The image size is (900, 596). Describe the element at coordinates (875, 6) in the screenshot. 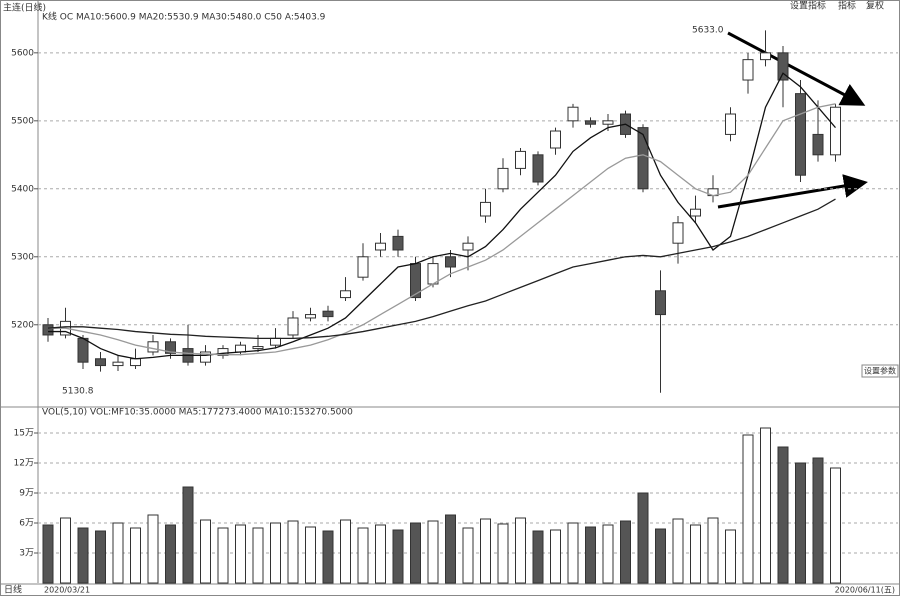

I see `toolbar-button: 复权` at that location.